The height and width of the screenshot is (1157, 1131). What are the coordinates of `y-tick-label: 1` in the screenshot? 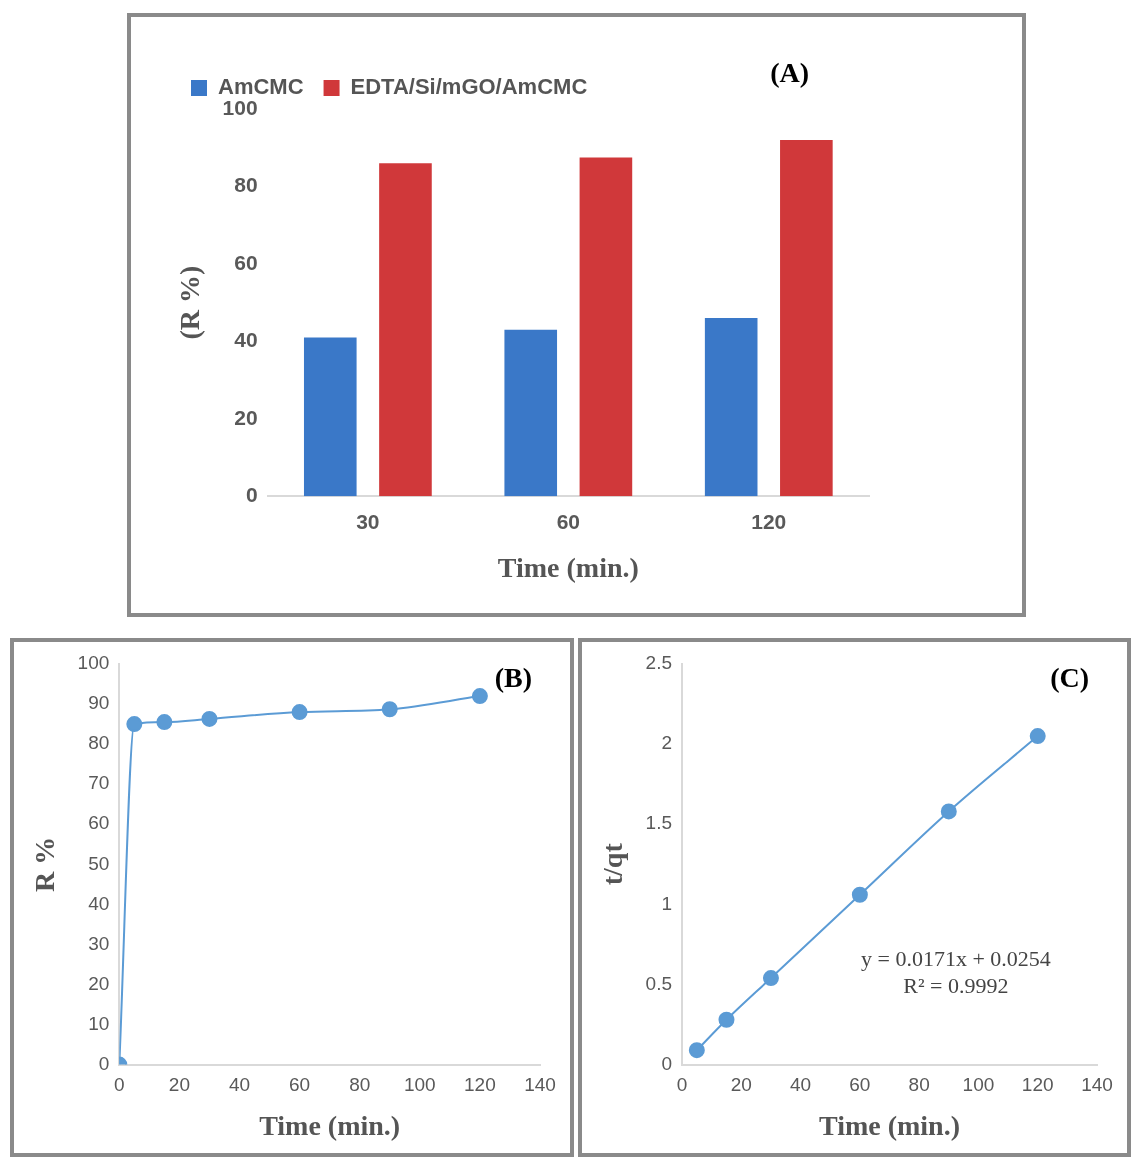 It's located at (667, 903).